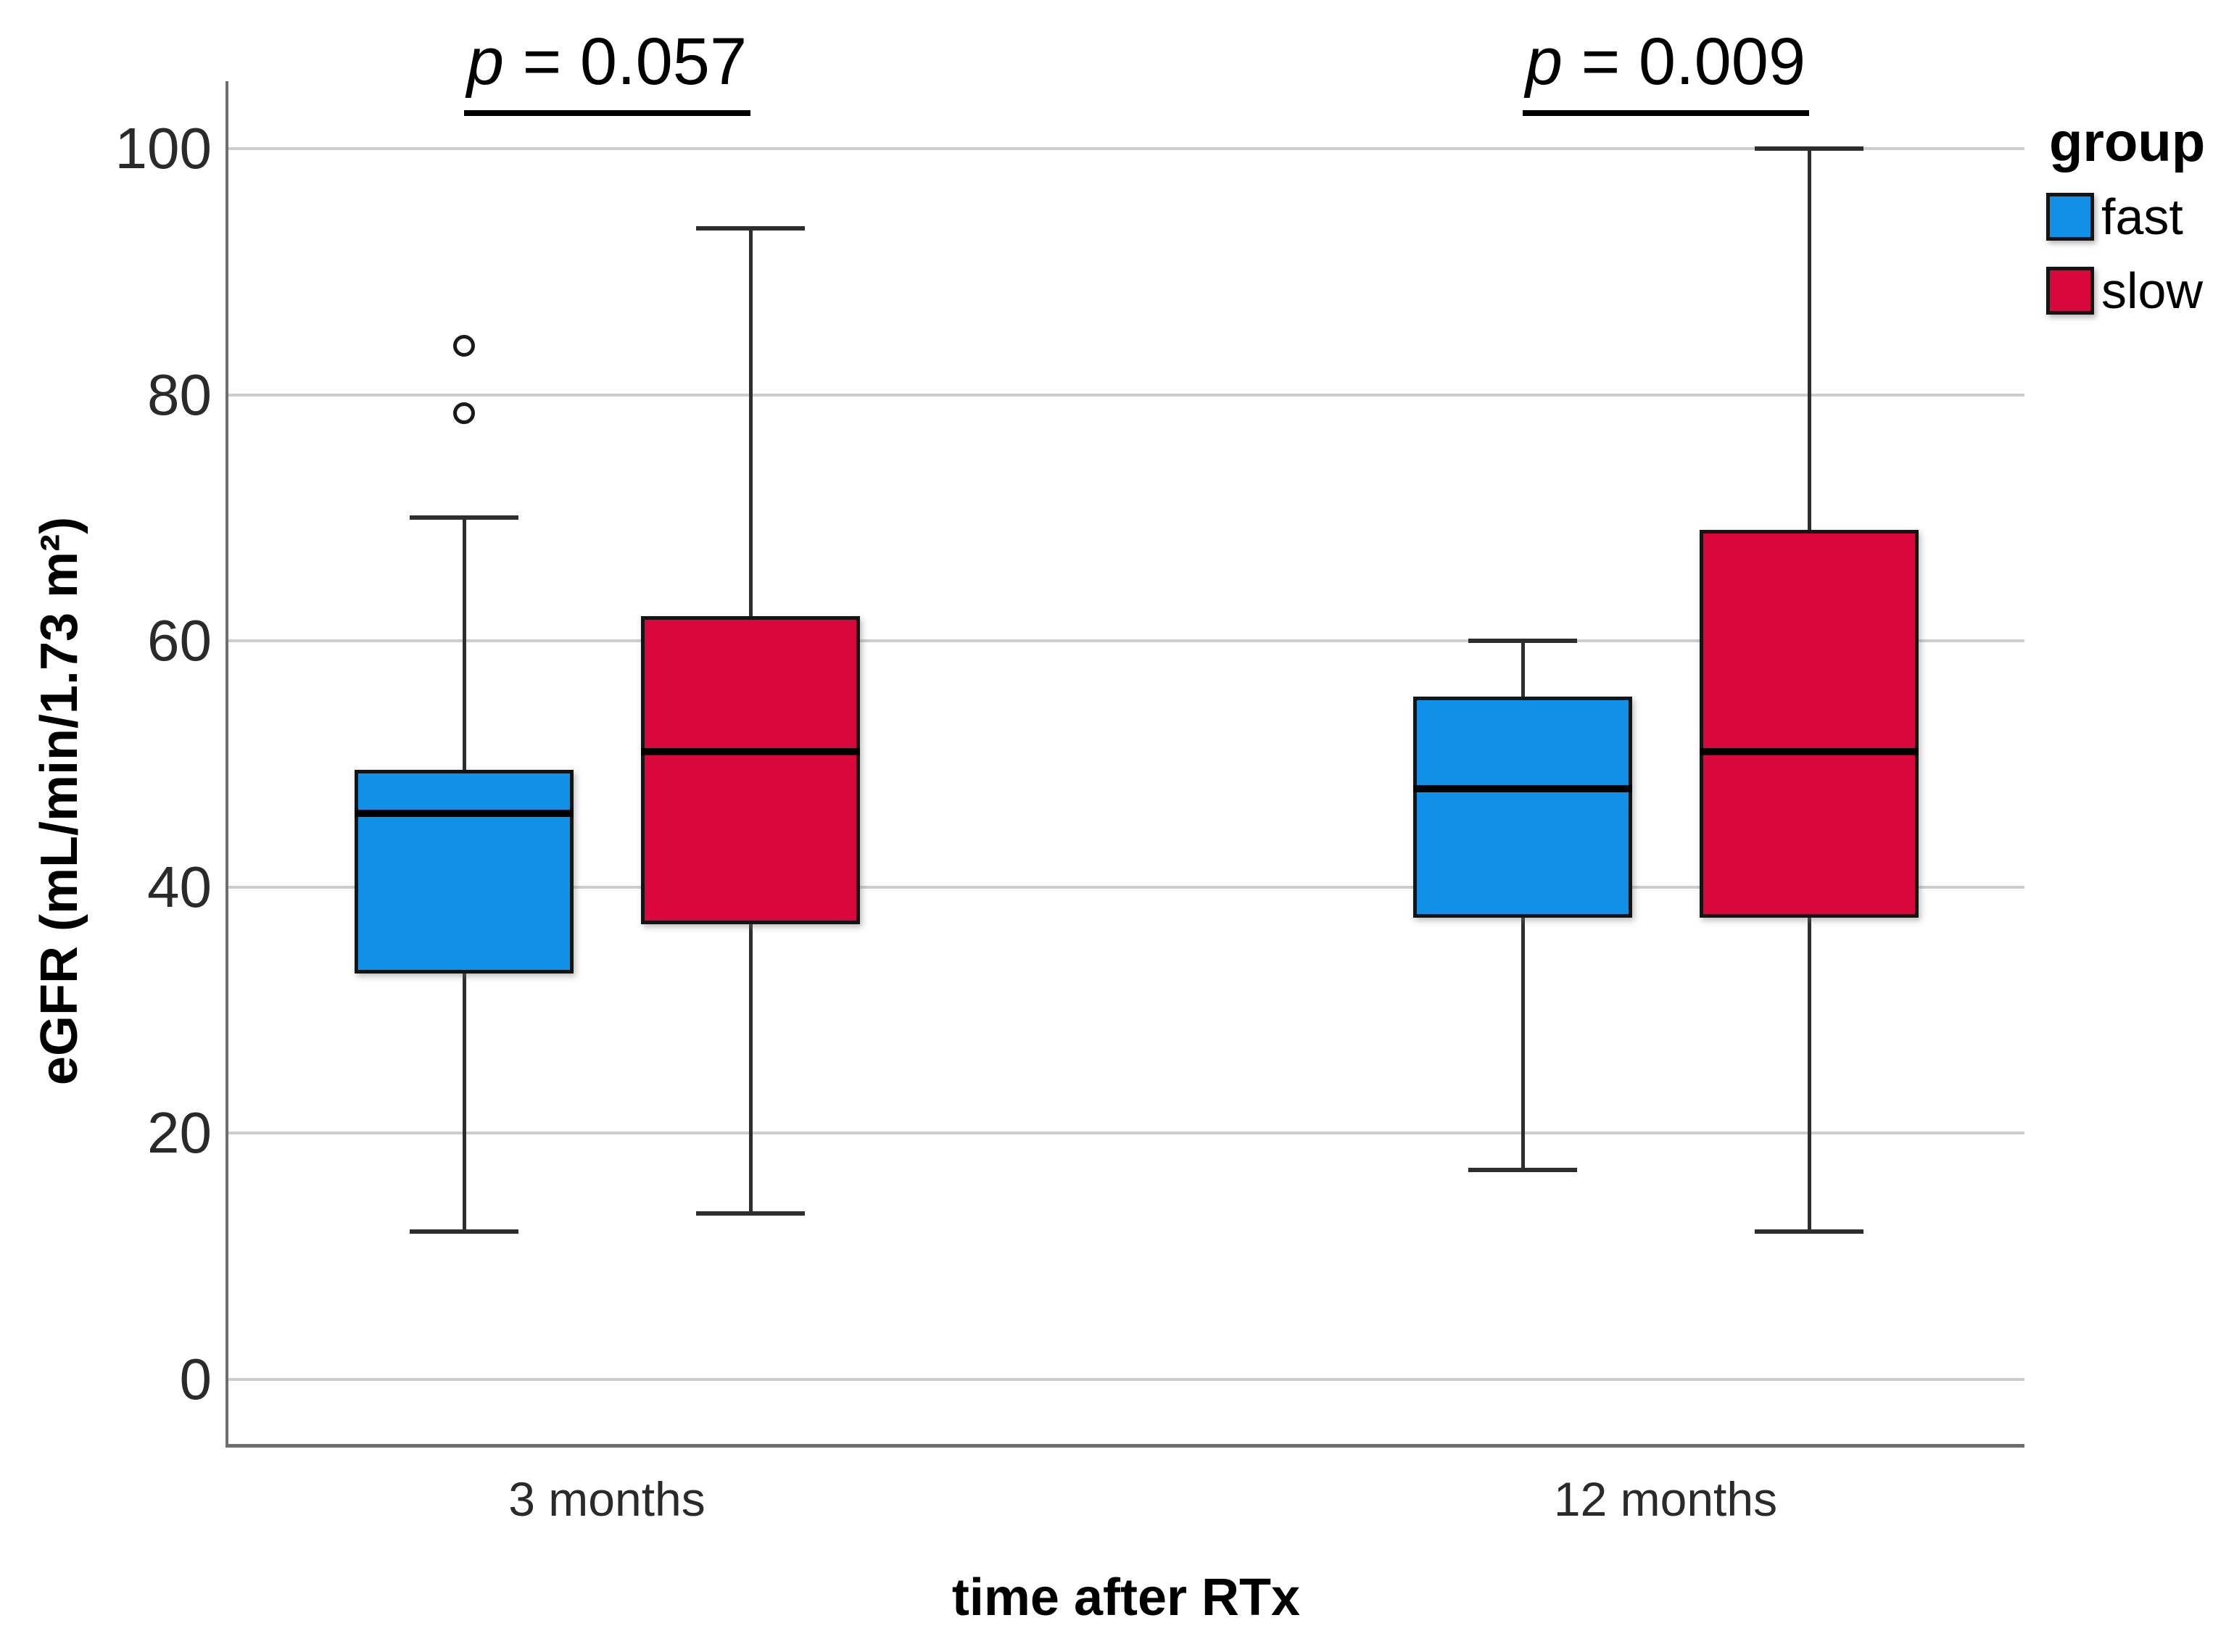  I want to click on p-value-annotation-3-months: p = 0.057, so click(607, 61).